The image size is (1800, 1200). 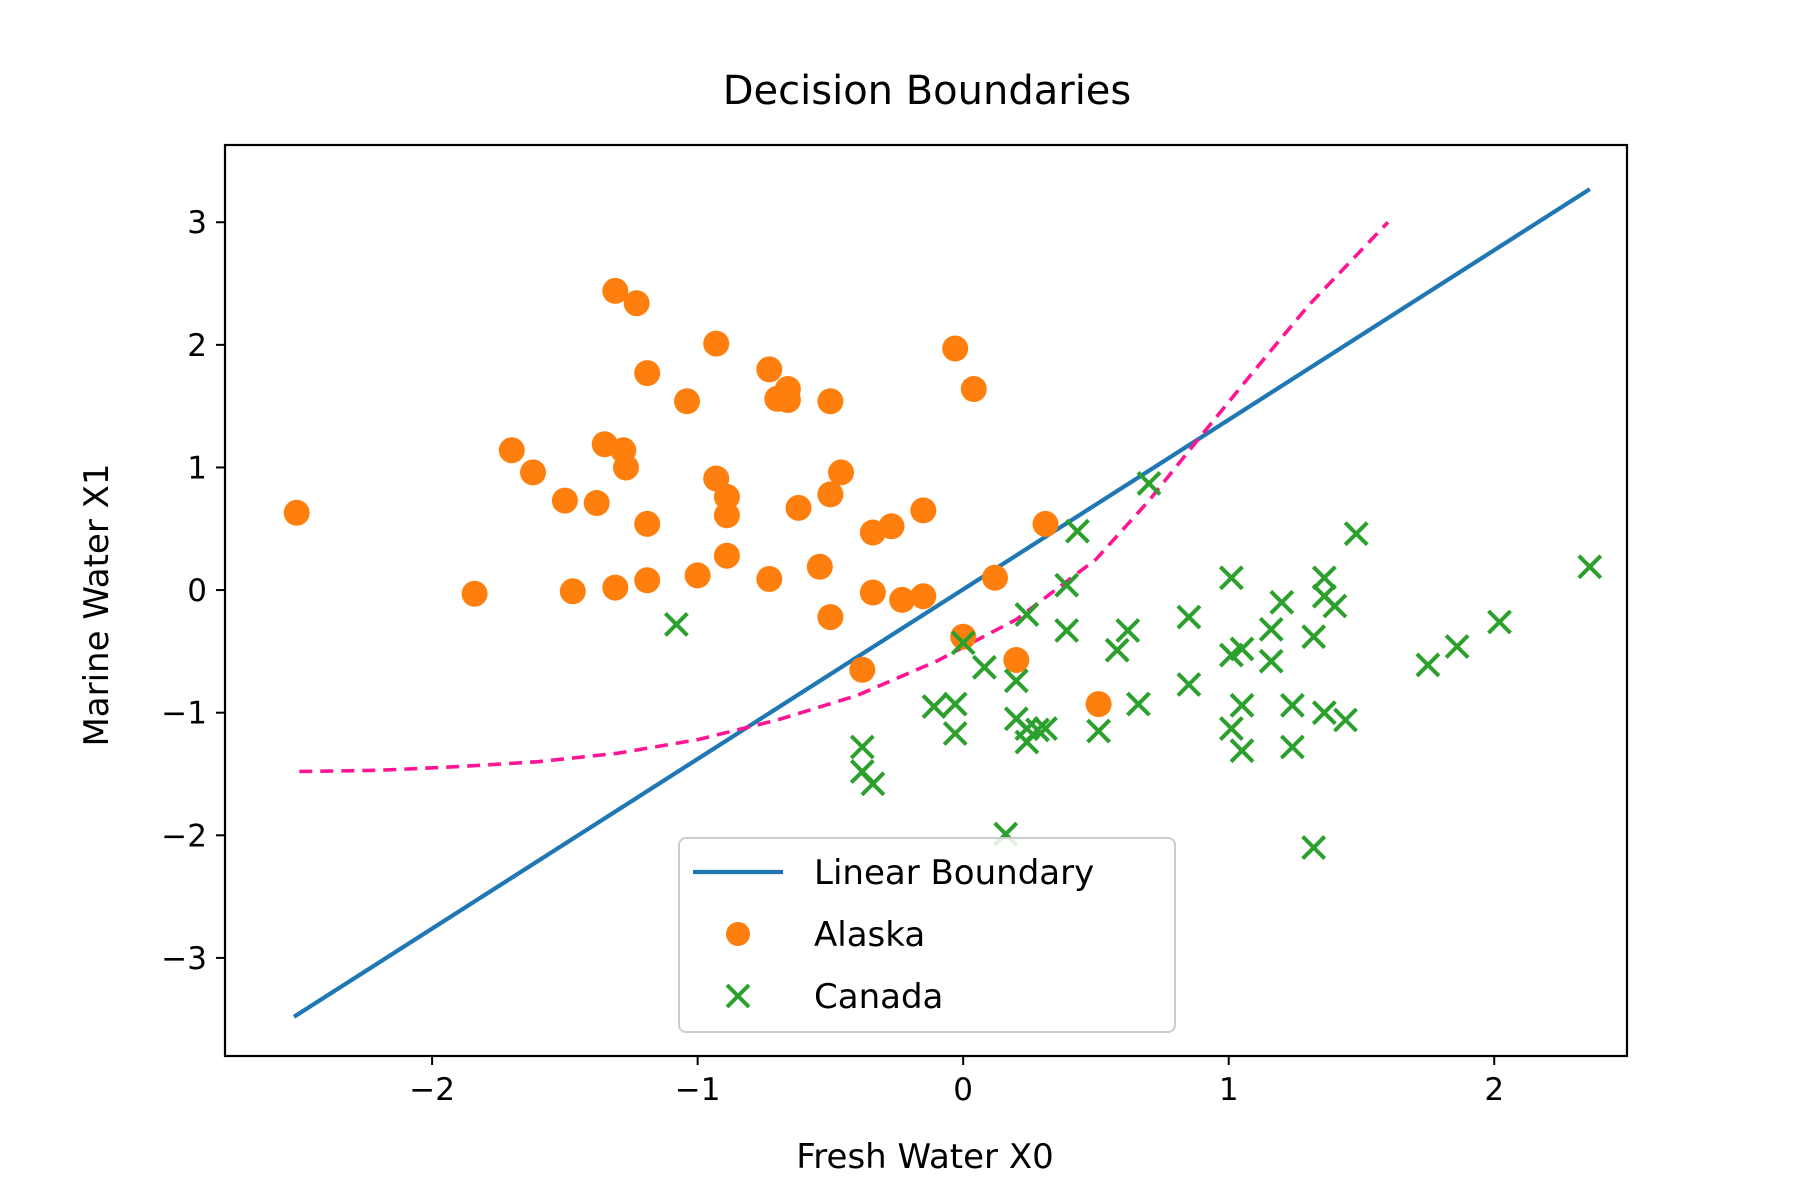 I want to click on legend-alaska-swatch, so click(x=738, y=934).